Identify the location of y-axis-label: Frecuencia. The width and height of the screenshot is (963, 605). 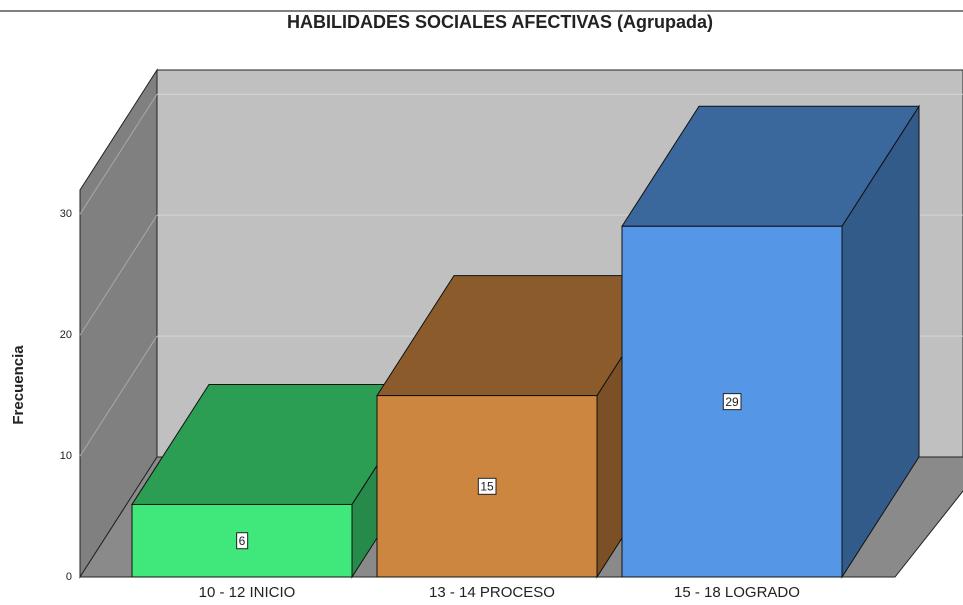
(18, 385).